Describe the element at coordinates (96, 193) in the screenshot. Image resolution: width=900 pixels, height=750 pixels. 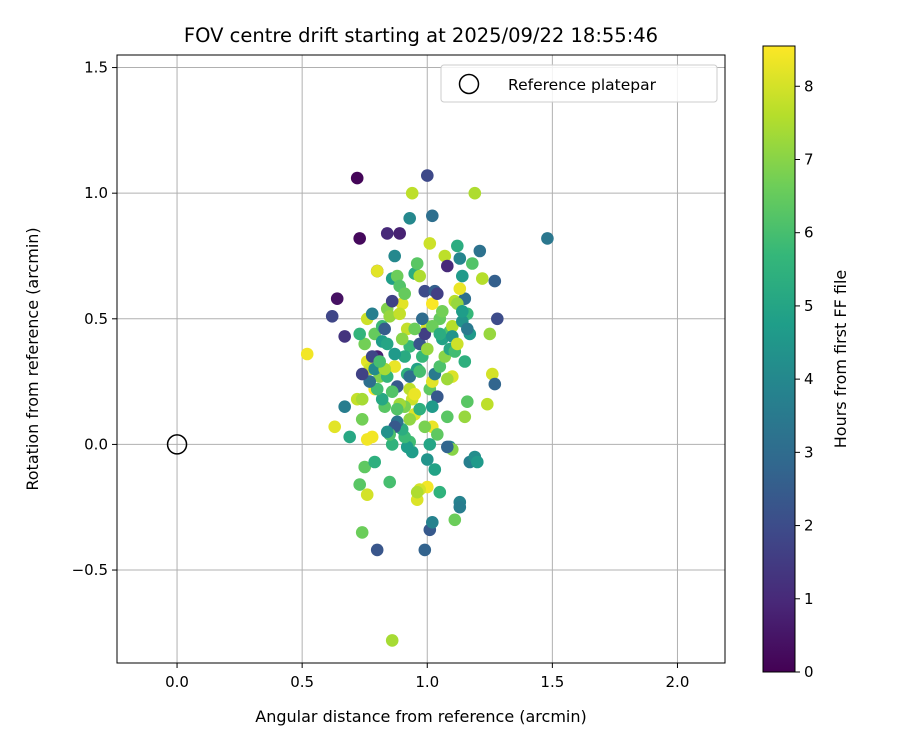
I see `y-tick-label: 1.0` at that location.